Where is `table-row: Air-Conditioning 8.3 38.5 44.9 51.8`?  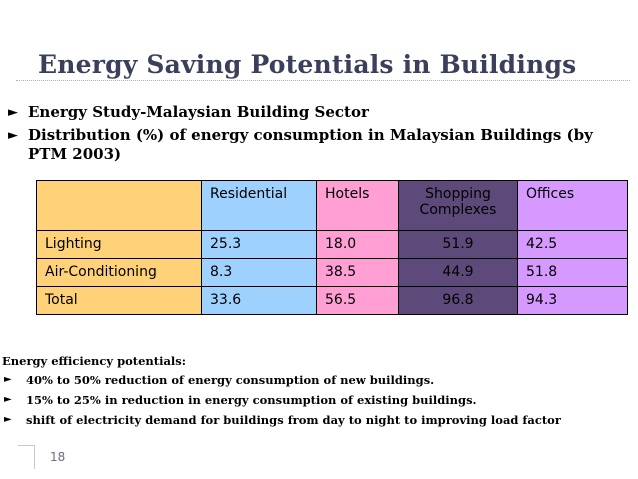
table-row: Air-Conditioning 8.3 38.5 44.9 51.8 is located at coordinates (332, 272).